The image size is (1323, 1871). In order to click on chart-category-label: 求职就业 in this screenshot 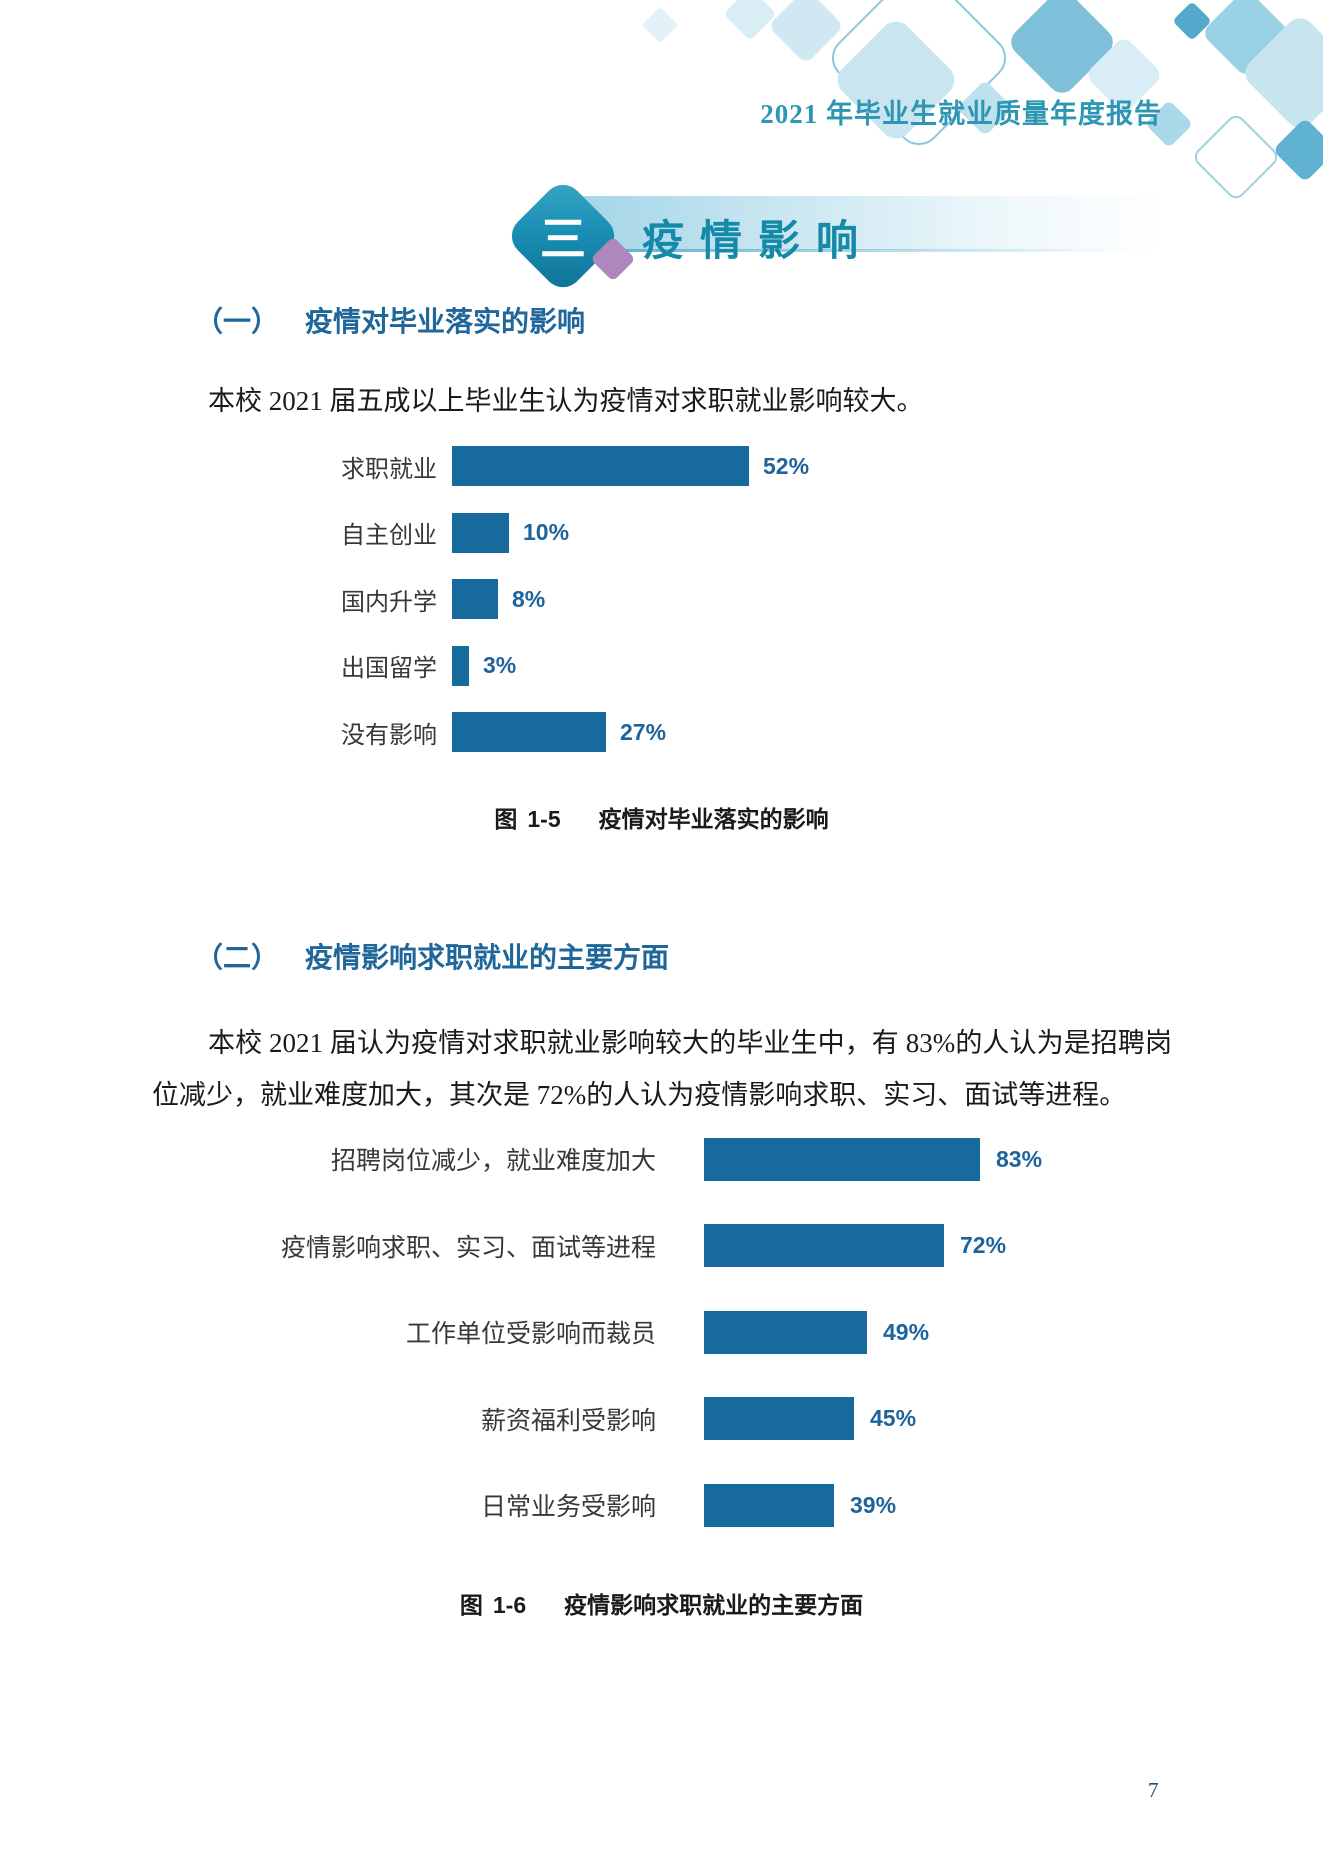, I will do `click(389, 469)`.